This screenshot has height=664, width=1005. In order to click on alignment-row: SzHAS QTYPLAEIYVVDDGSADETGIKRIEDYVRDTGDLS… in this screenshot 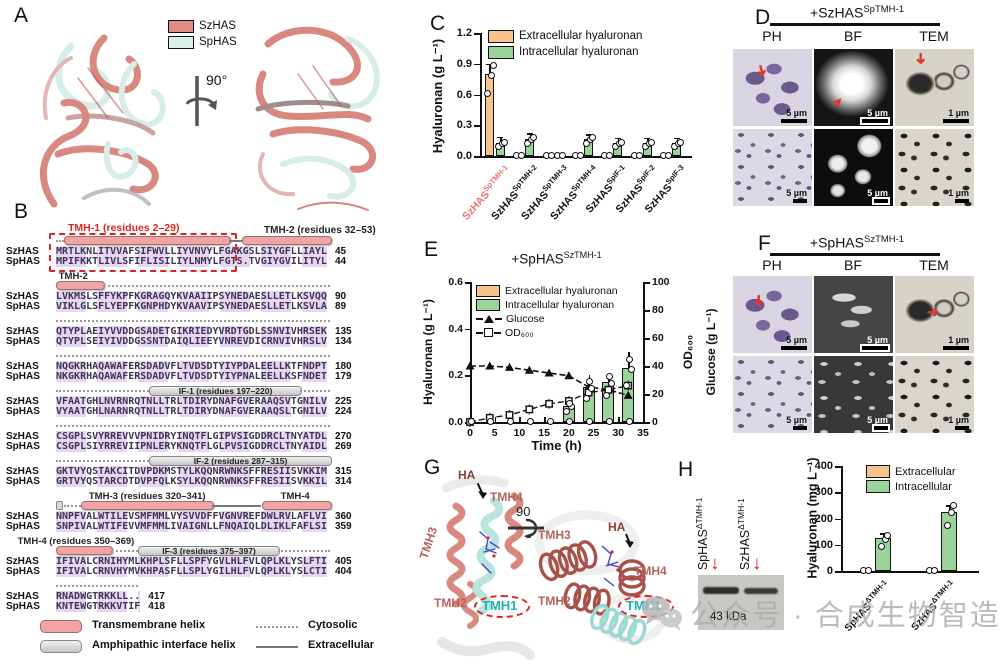, I will do `click(219, 331)`.